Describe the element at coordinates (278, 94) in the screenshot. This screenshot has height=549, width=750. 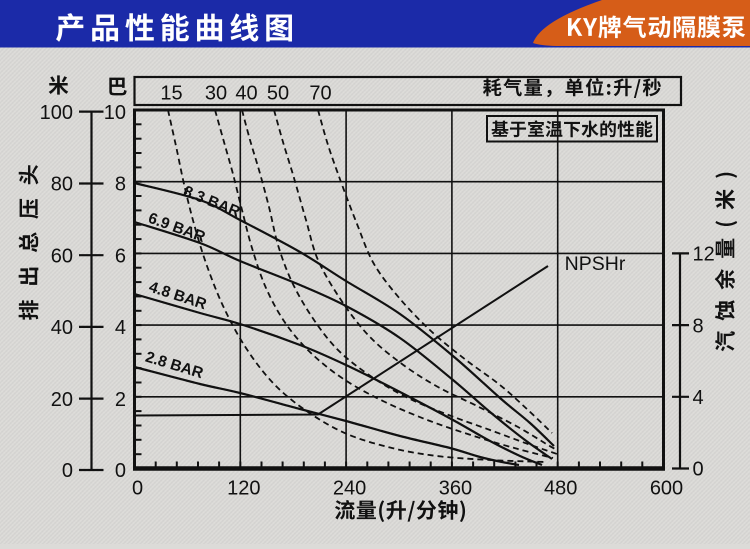
I see `svg-text: 50` at that location.